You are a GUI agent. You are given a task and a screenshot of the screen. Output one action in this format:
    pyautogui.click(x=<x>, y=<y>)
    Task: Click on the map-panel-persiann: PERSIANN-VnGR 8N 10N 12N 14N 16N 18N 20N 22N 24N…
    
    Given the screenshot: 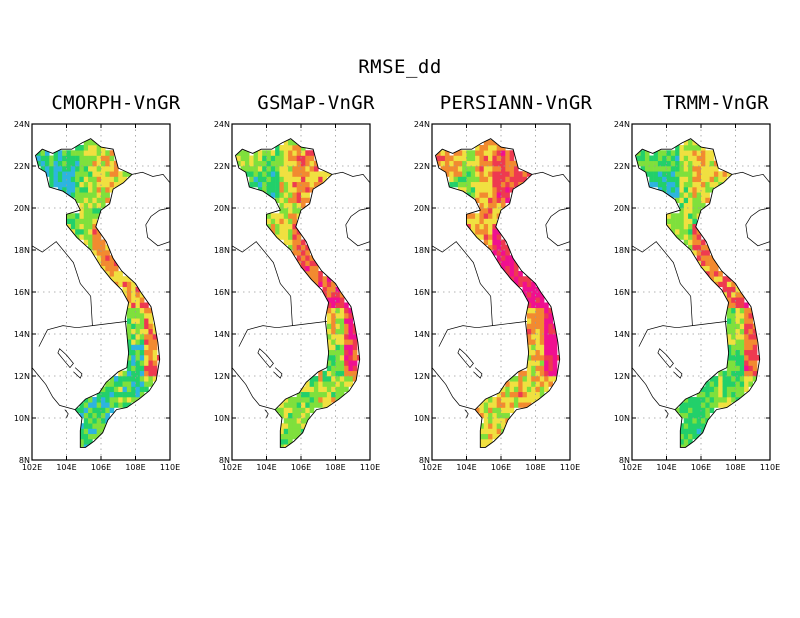 What is the action you would take?
    pyautogui.click(x=509, y=287)
    